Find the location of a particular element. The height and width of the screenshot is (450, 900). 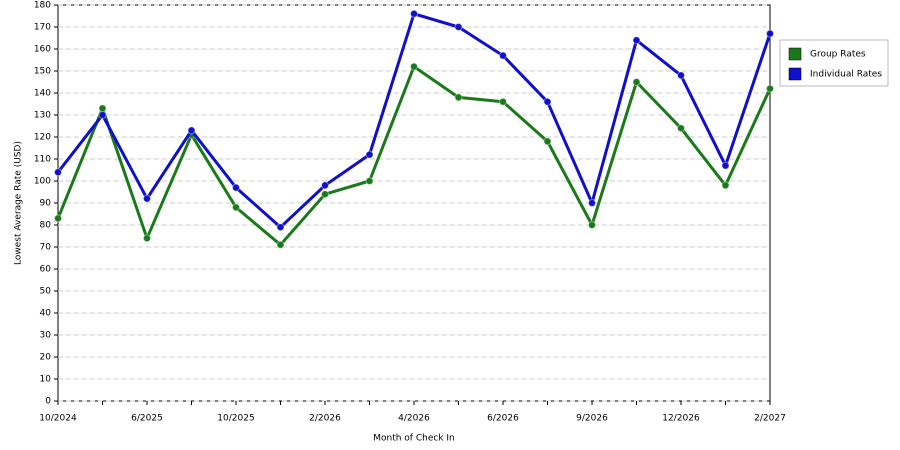

y-tick-label: 60 is located at coordinates (46, 270).